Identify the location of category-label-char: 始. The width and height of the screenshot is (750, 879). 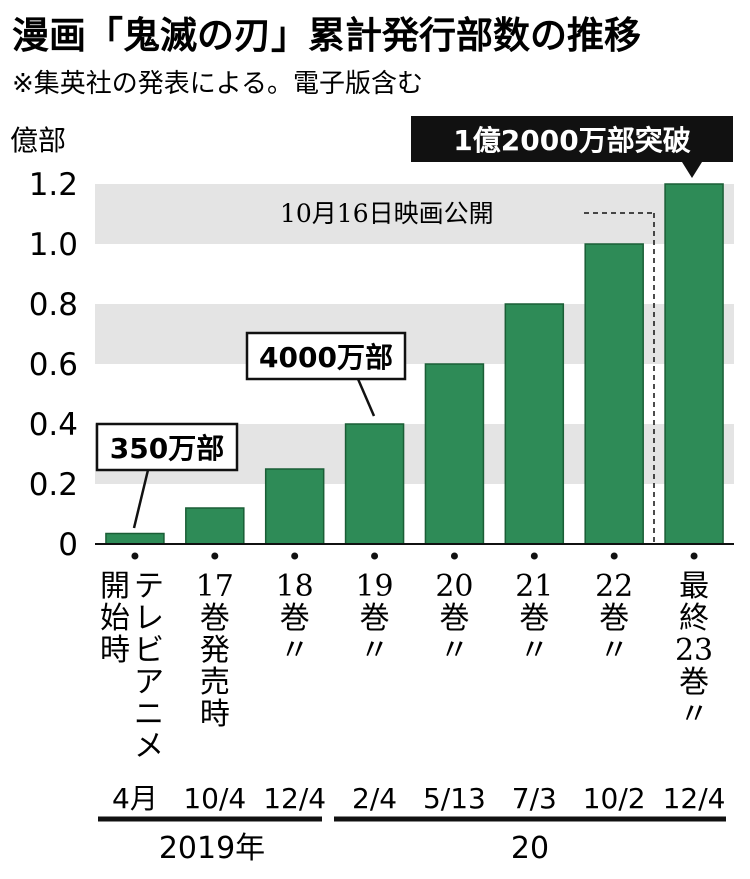
(115, 618).